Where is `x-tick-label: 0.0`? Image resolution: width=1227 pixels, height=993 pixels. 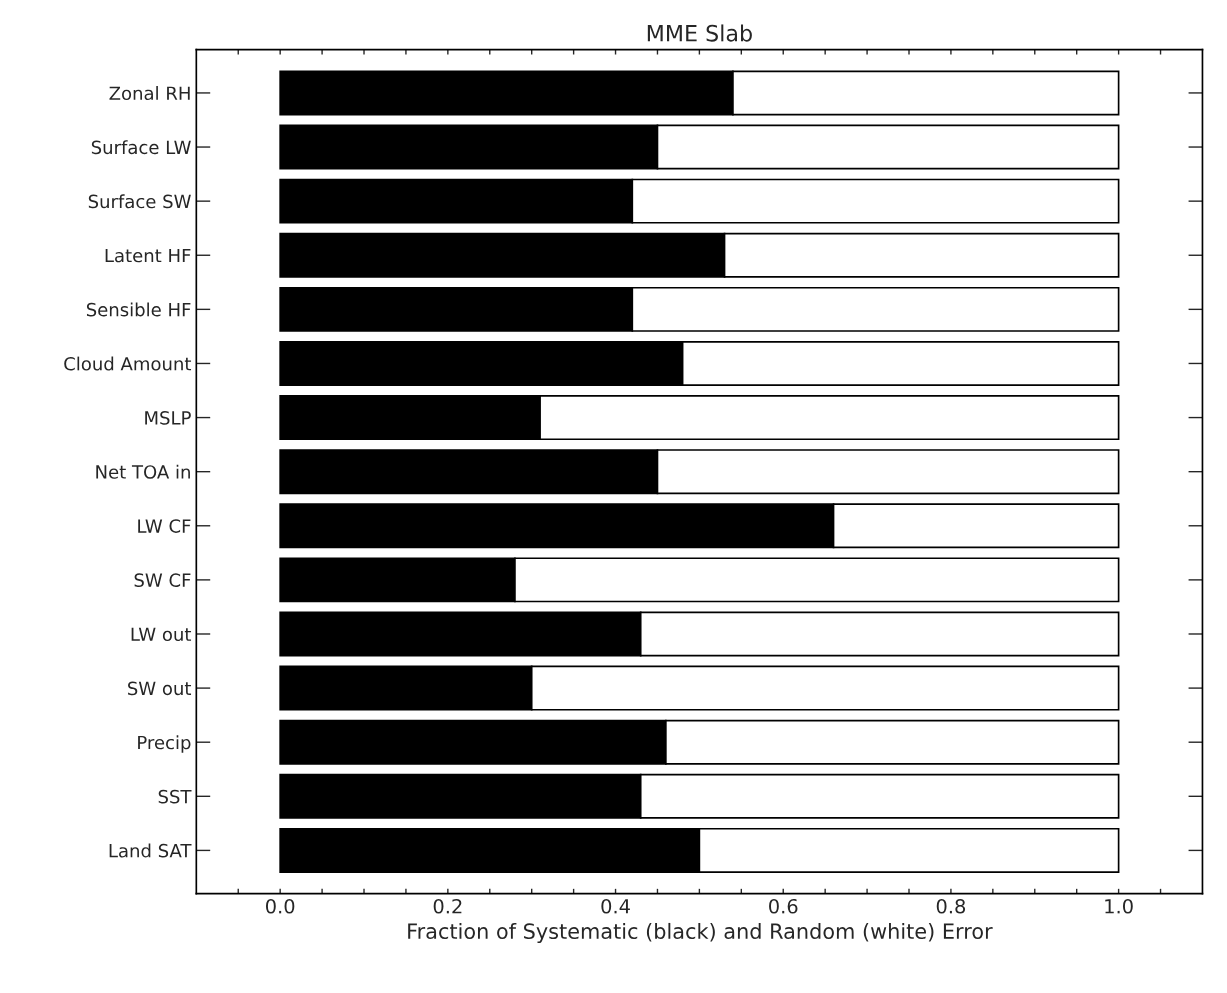 x-tick-label: 0.0 is located at coordinates (280, 906).